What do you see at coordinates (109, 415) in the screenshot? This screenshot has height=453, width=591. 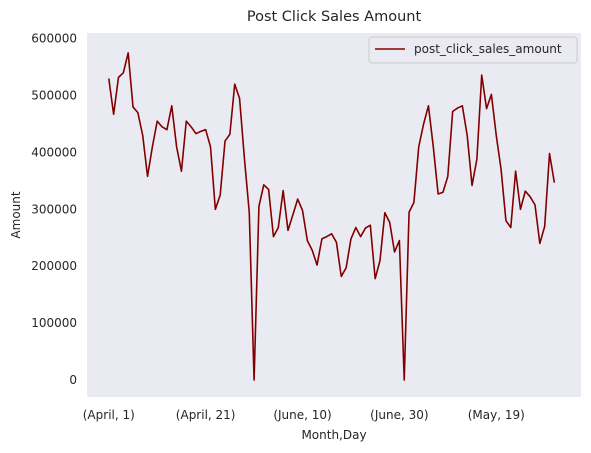 I see `x-tick-label: (April, 1)` at bounding box center [109, 415].